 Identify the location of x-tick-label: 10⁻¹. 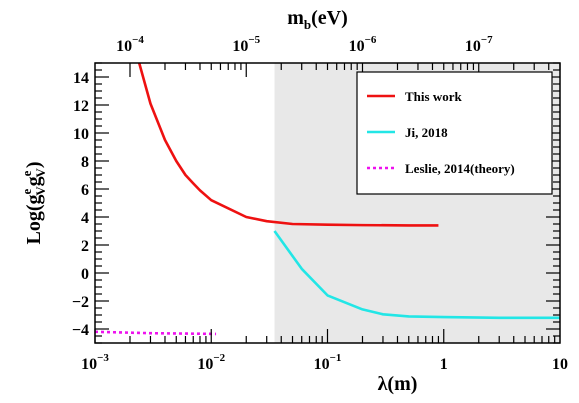
(328, 362).